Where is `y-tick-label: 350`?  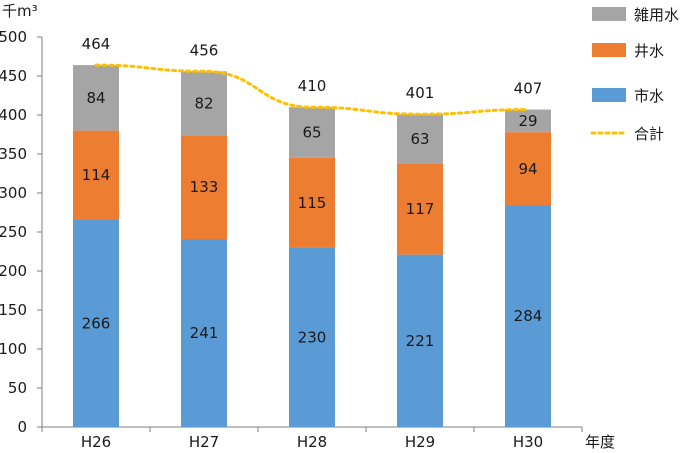
y-tick-label: 350 is located at coordinates (13, 154).